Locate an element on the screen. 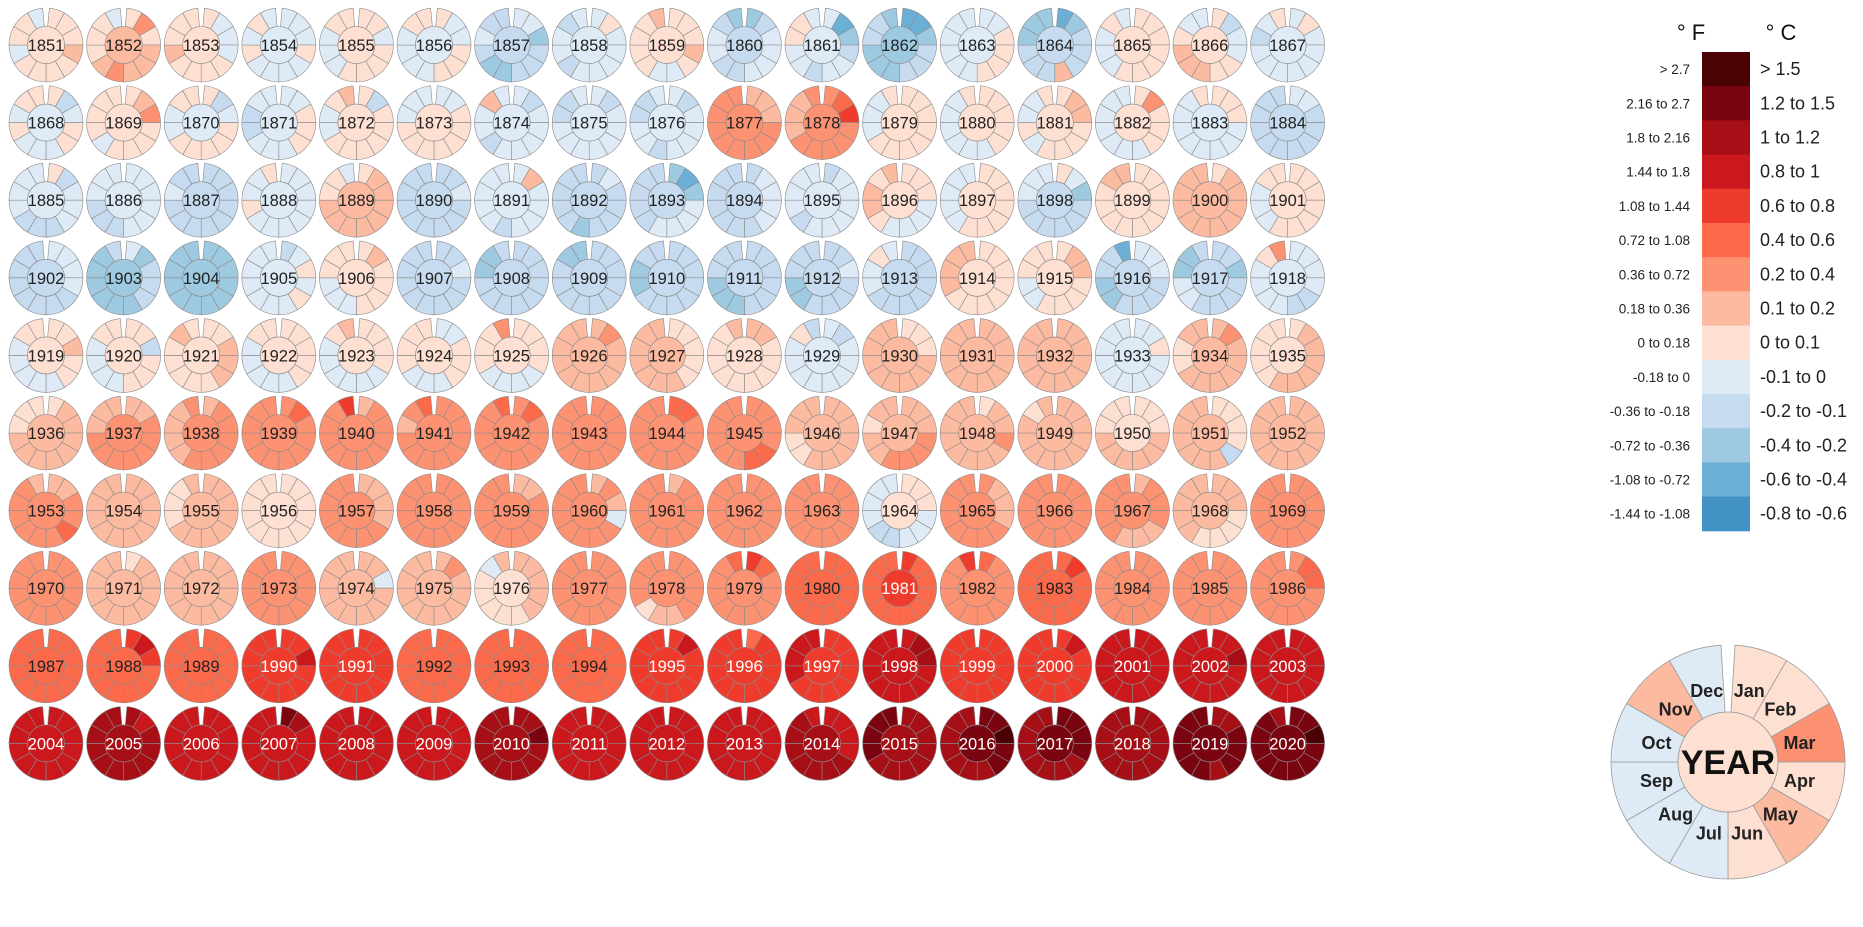  year-ring-1878: 1878 is located at coordinates (822, 122).